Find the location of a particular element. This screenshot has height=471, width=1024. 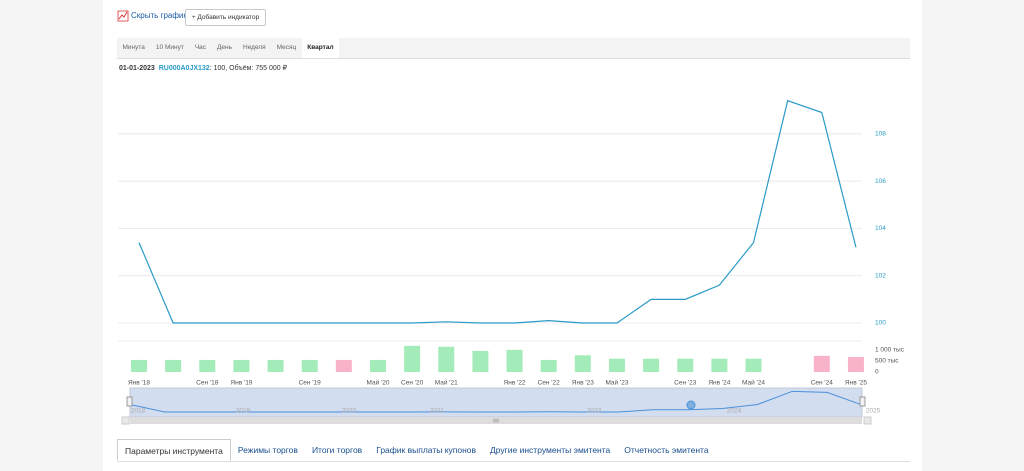

info-rest: : 100, Объём: 755 000 ₽ is located at coordinates (248, 68).